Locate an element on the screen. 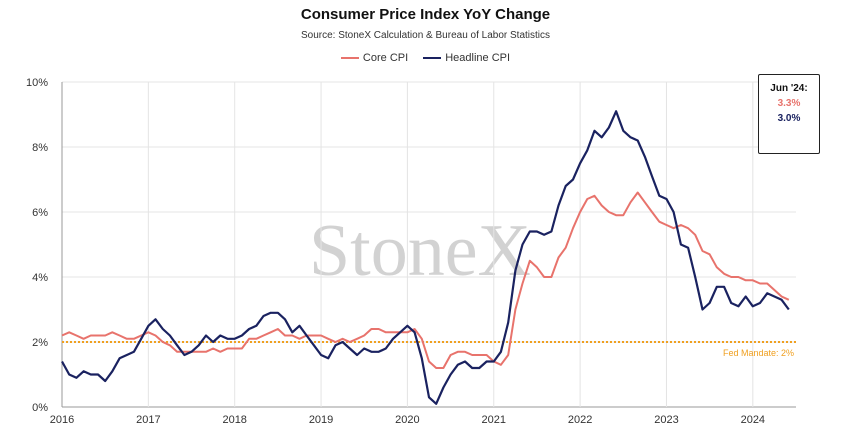 The image size is (851, 441). y-tick-label: 0% is located at coordinates (40, 408).